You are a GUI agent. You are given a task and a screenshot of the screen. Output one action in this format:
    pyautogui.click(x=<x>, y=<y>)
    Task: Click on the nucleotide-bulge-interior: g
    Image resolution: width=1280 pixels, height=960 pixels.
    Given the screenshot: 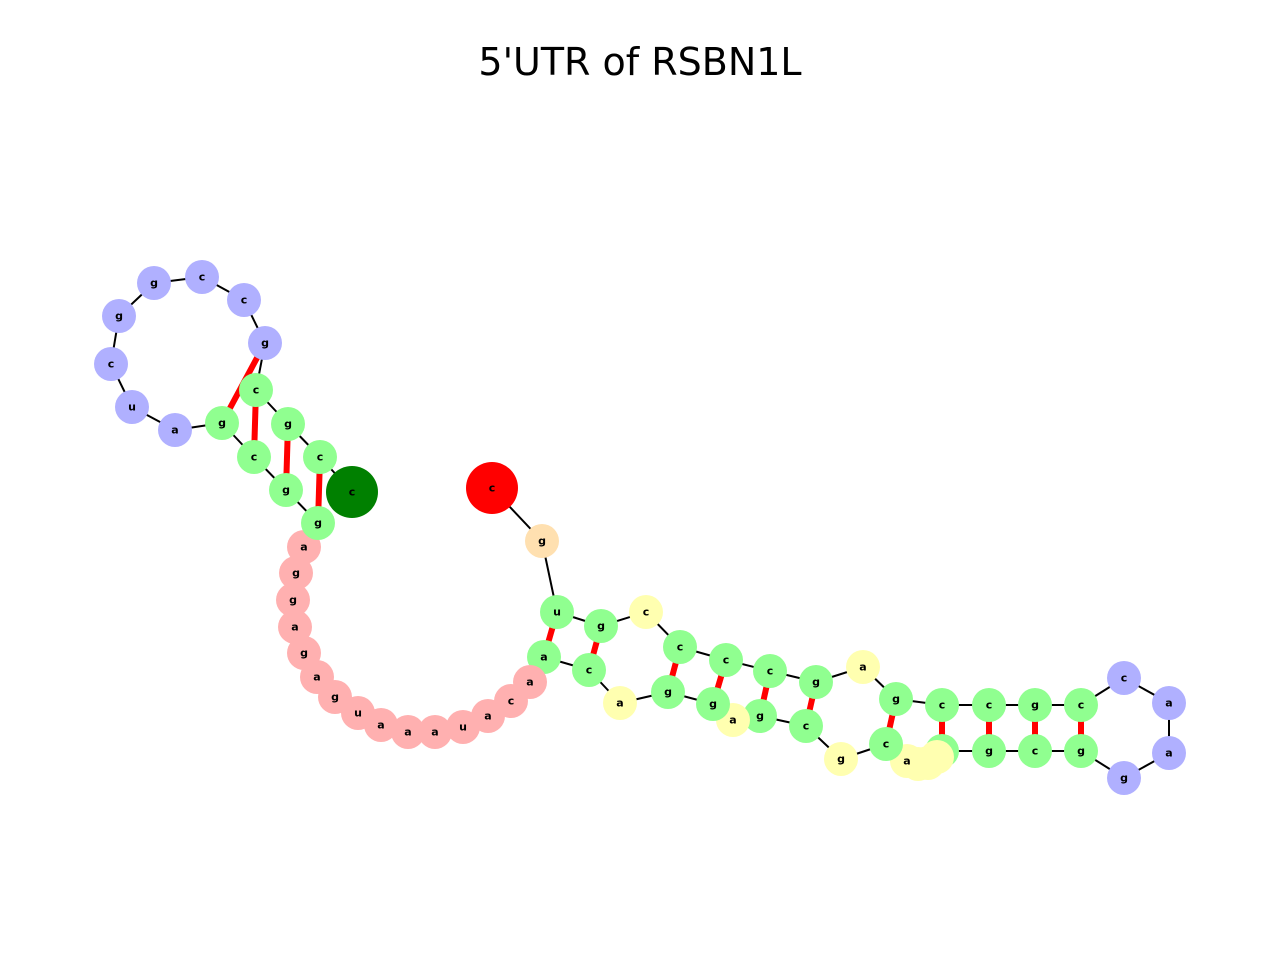 What is the action you would take?
    pyautogui.click(x=841, y=759)
    